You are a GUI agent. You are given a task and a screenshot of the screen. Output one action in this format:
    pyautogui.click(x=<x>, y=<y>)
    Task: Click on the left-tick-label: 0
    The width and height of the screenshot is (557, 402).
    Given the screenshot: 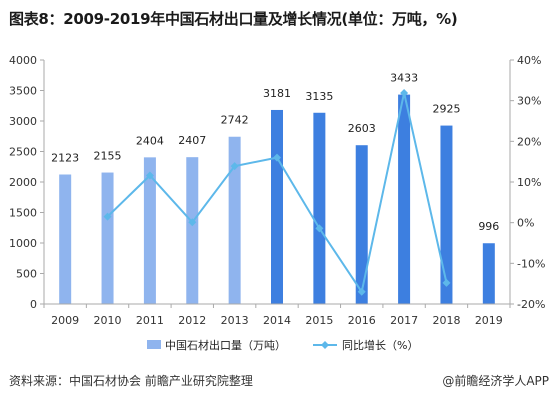 What is the action you would take?
    pyautogui.click(x=33, y=304)
    